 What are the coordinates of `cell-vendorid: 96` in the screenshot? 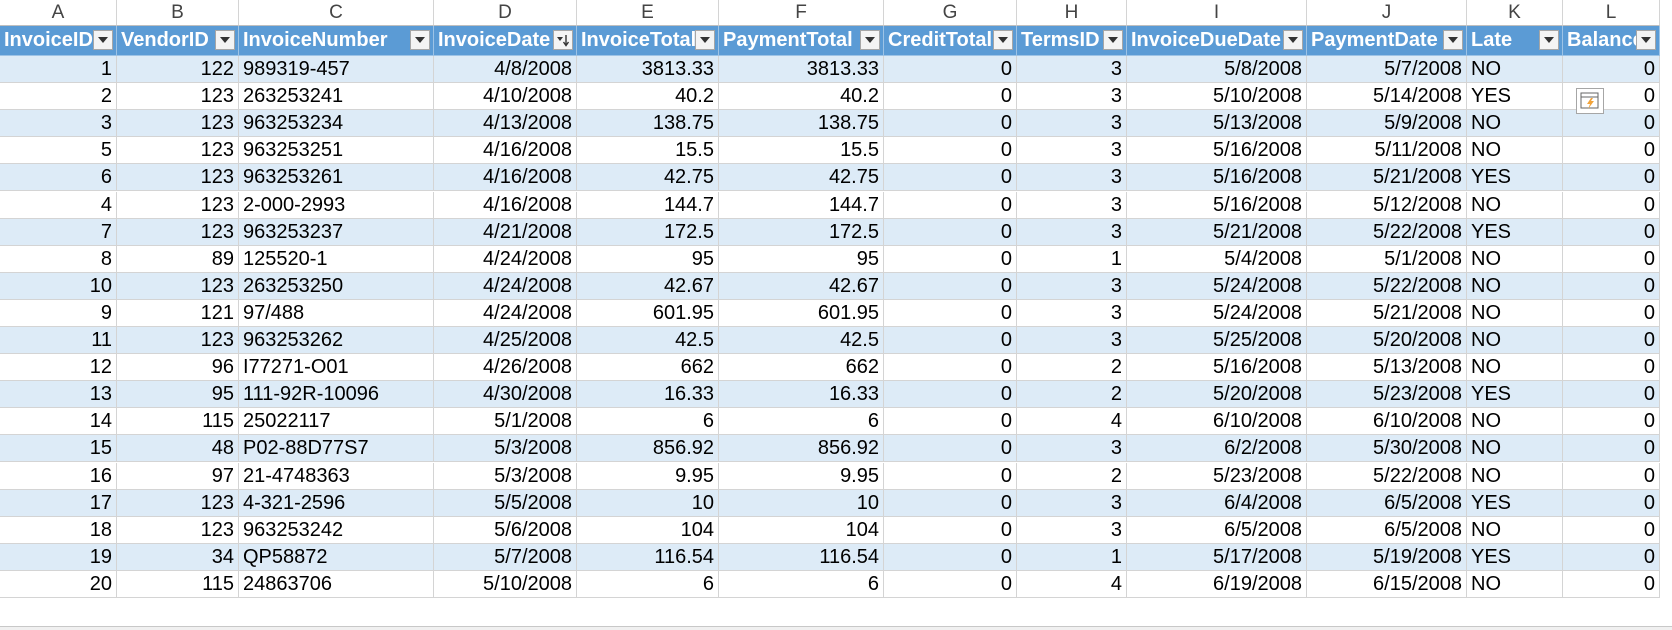 It's located at (178, 368).